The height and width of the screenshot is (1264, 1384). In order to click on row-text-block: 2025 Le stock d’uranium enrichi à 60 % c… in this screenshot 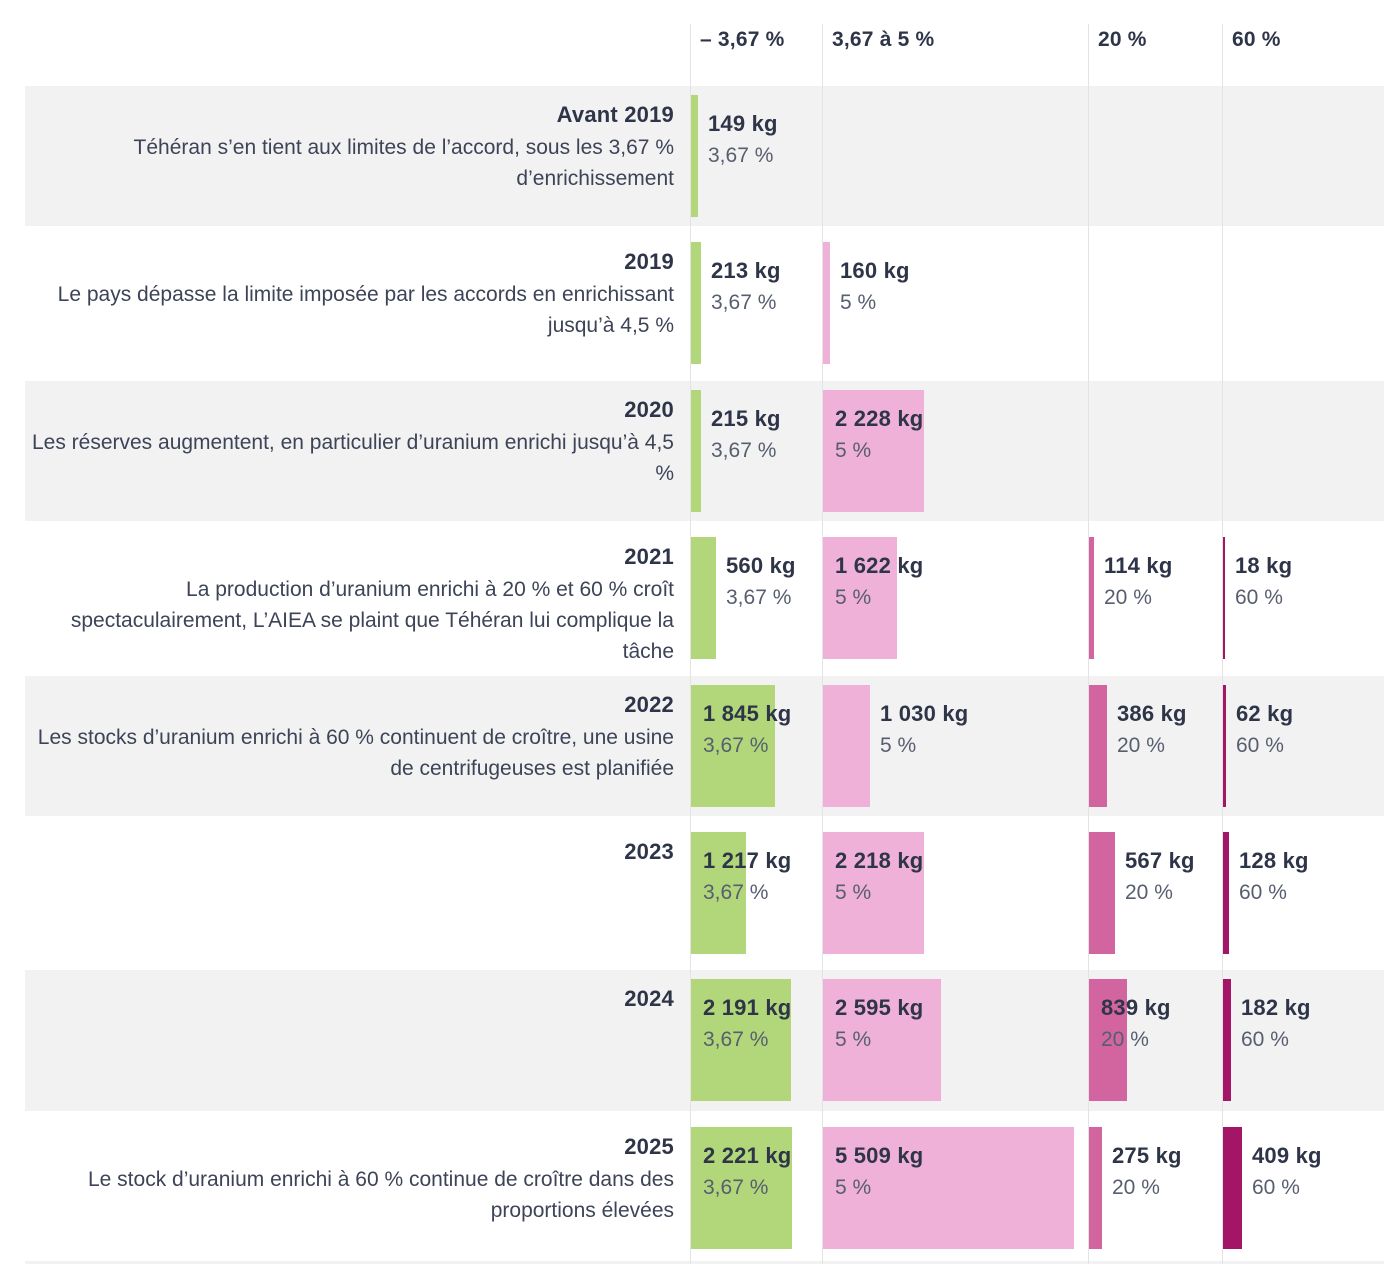, I will do `click(349, 1178)`.